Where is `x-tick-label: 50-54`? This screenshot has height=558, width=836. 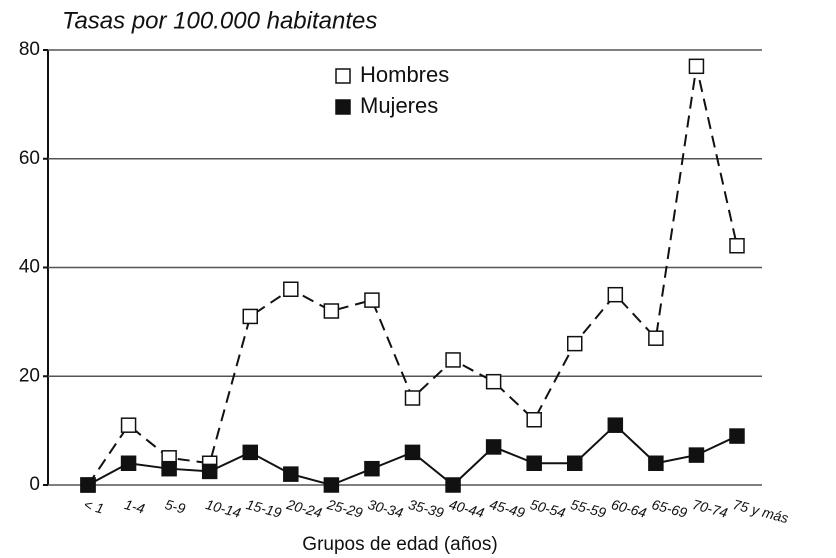
x-tick-label: 50-54 is located at coordinates (547, 508).